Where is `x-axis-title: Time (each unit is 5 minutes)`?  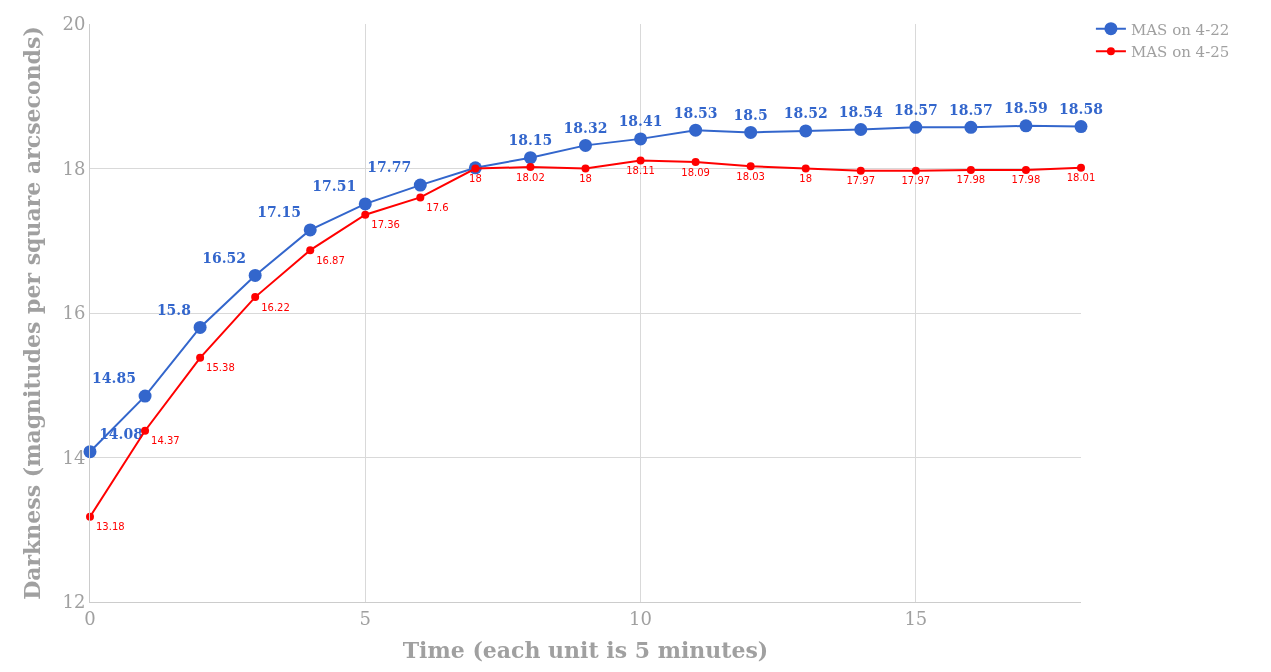 x-axis-title: Time (each unit is 5 minutes) is located at coordinates (585, 650).